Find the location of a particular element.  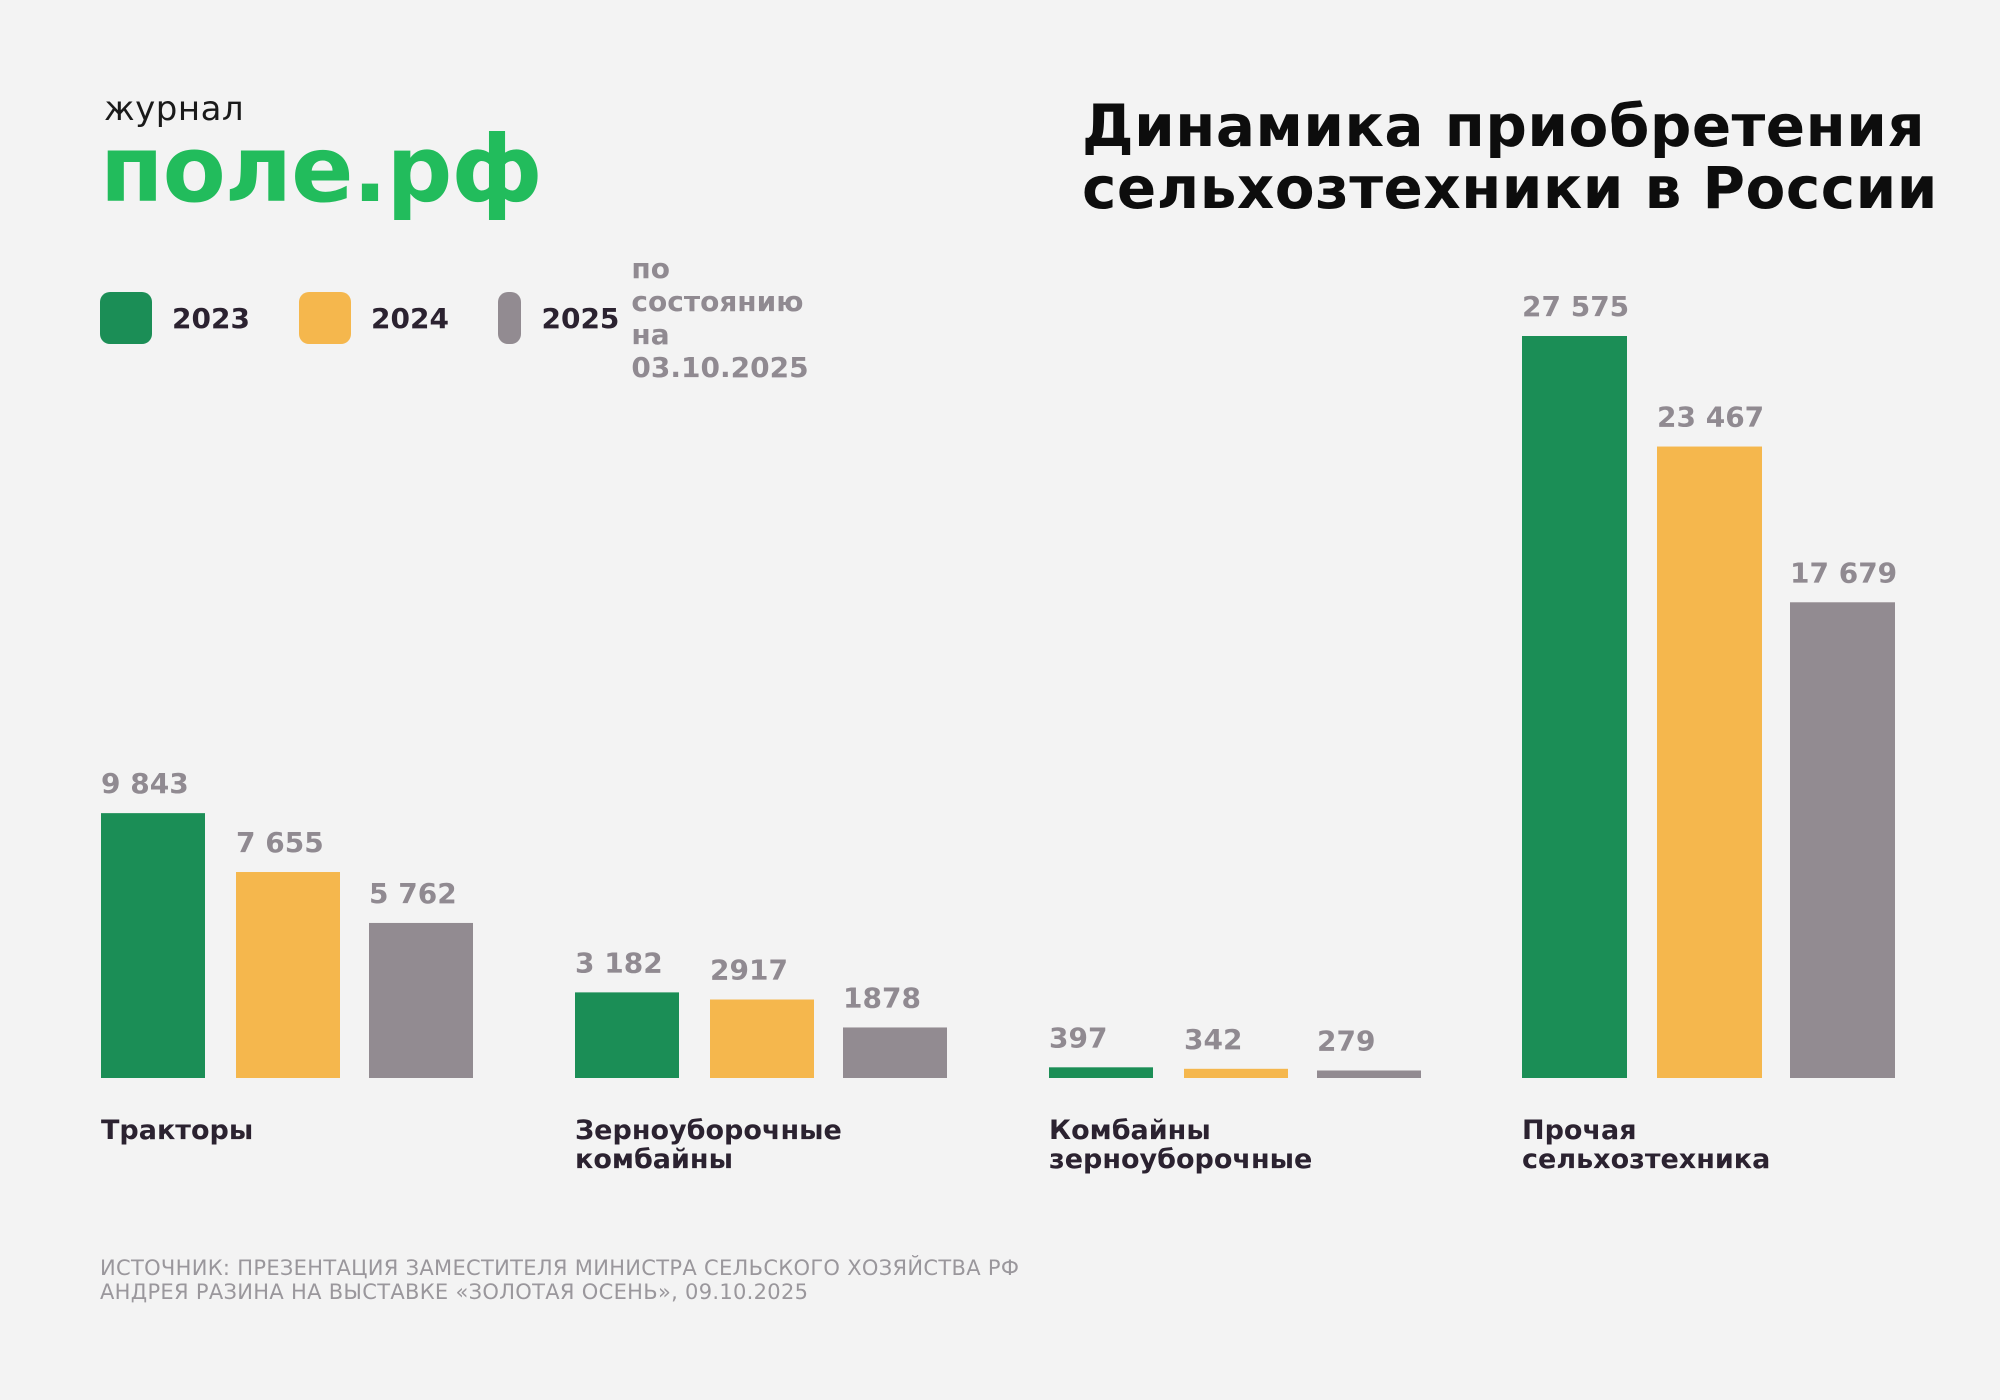

legend-item-2025: 2025 по состоянию на 03.10.2025 is located at coordinates (667, 318).